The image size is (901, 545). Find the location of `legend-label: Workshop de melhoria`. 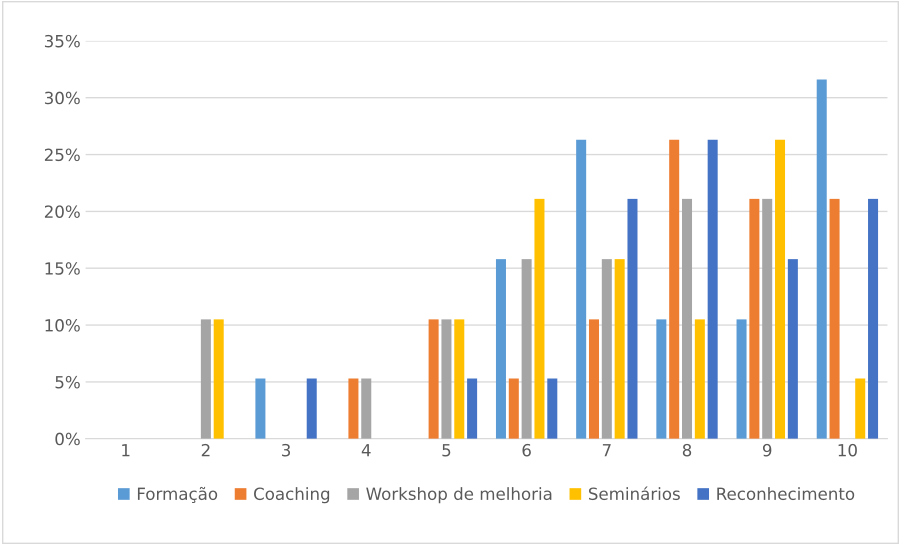

legend-label: Workshop de melhoria is located at coordinates (459, 495).